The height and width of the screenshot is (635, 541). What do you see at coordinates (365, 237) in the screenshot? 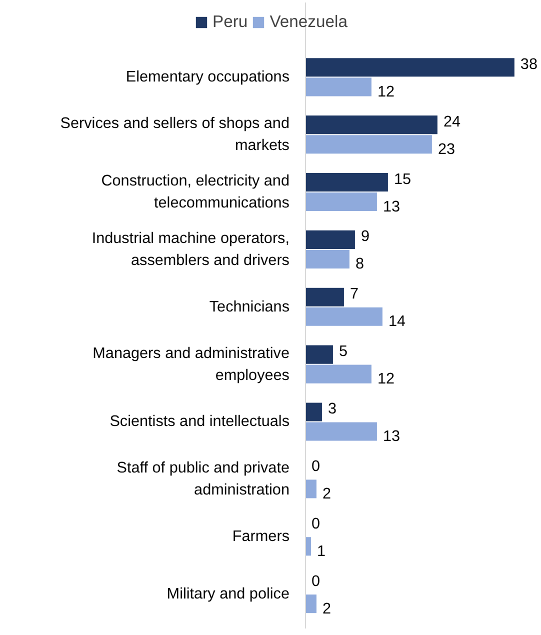
I see `data-label: 9` at bounding box center [365, 237].